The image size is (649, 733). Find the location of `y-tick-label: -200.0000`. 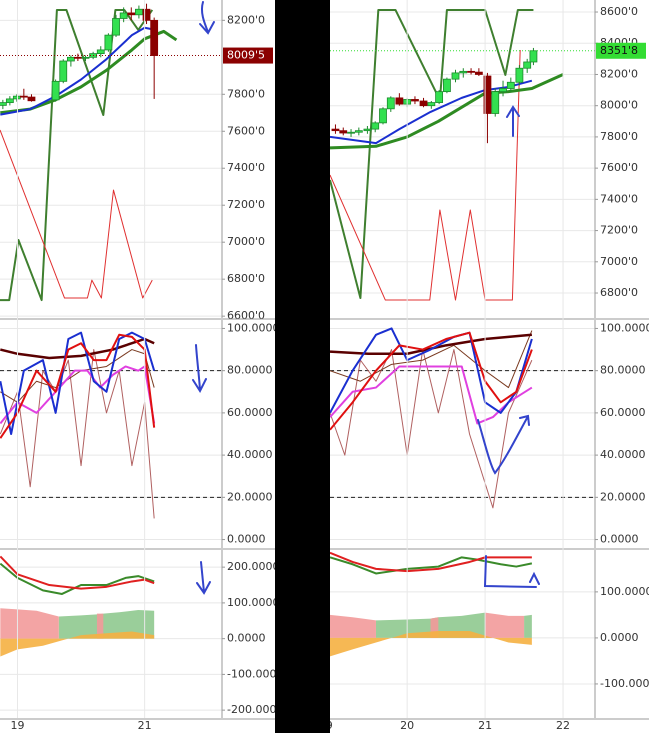

y-tick-label: -200.0000 is located at coordinates (255, 709).